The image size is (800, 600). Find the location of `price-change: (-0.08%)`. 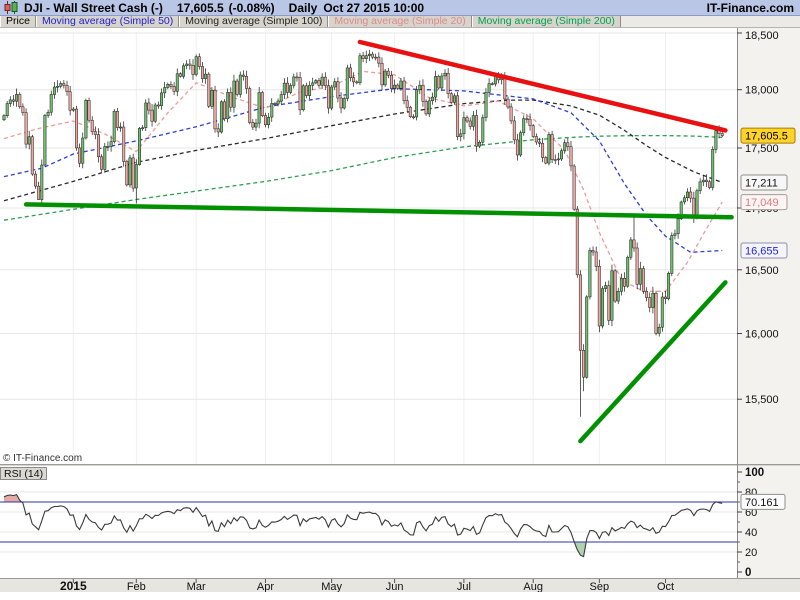

price-change: (-0.08%) is located at coordinates (251, 7).